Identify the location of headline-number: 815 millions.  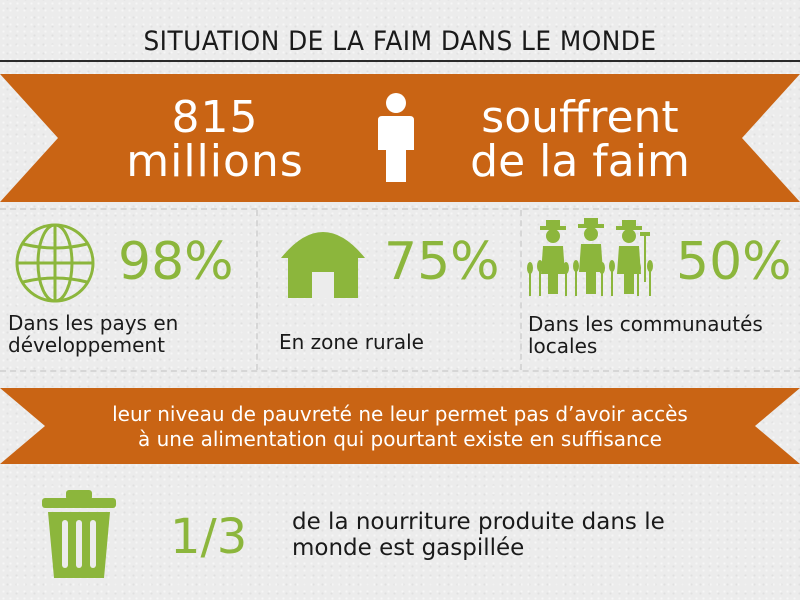
(215, 140).